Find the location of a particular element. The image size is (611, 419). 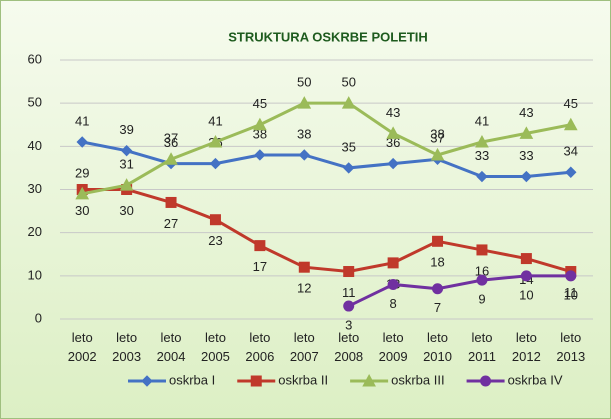

x-tick-label: leto 2010 is located at coordinates (437, 347).